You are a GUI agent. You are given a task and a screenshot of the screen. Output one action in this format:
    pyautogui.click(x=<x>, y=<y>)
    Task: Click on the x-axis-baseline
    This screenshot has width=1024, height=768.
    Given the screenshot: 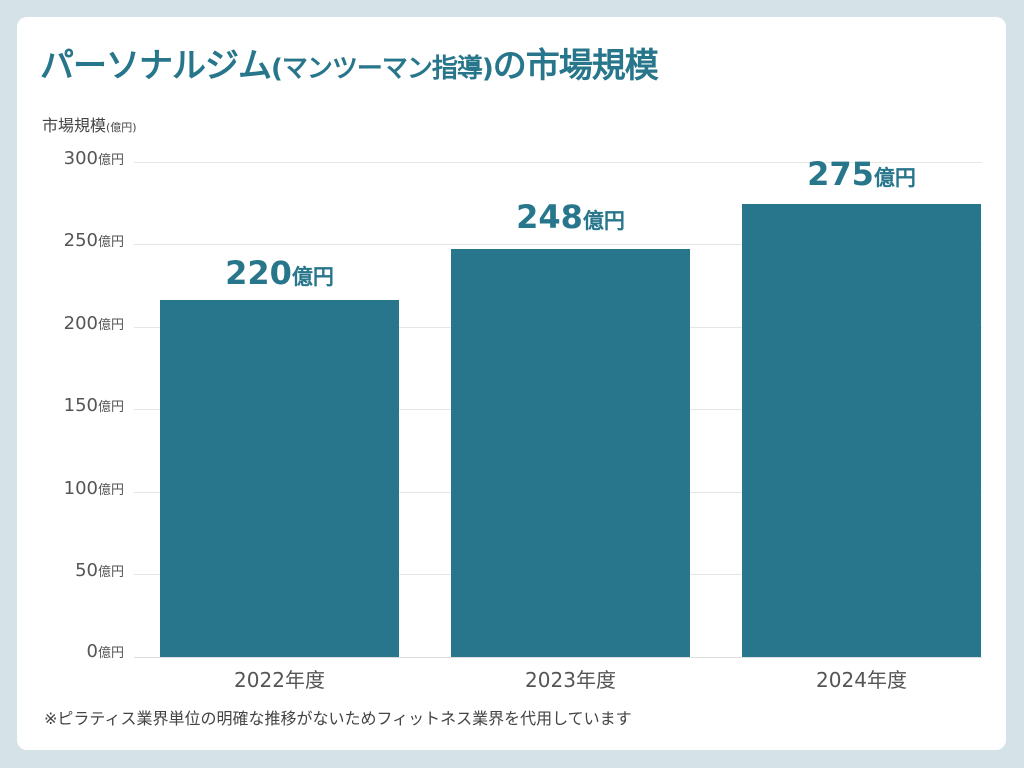 What is the action you would take?
    pyautogui.click(x=558, y=657)
    